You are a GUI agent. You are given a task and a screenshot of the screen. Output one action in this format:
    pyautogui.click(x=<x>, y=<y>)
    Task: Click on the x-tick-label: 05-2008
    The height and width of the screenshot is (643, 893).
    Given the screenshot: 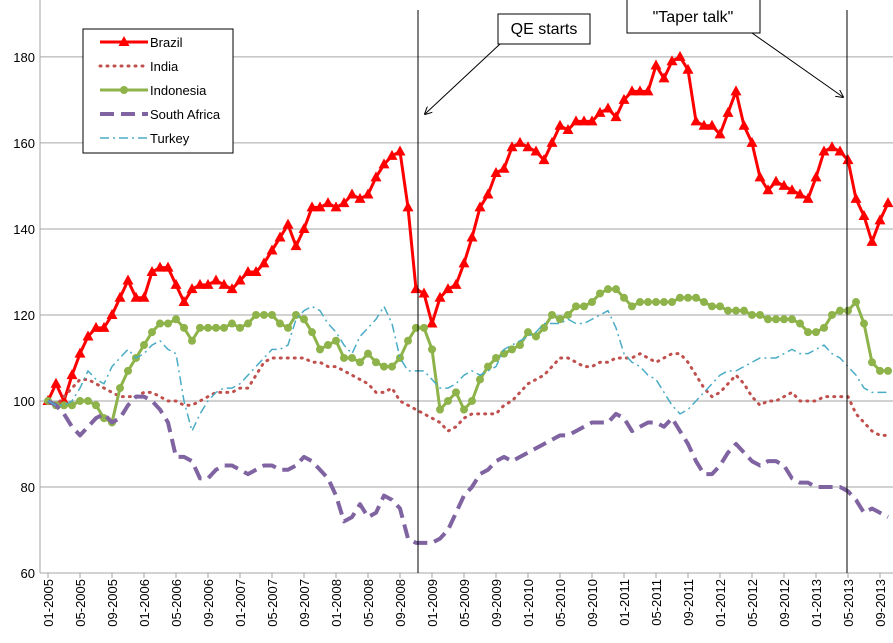 What is the action you would take?
    pyautogui.click(x=368, y=603)
    